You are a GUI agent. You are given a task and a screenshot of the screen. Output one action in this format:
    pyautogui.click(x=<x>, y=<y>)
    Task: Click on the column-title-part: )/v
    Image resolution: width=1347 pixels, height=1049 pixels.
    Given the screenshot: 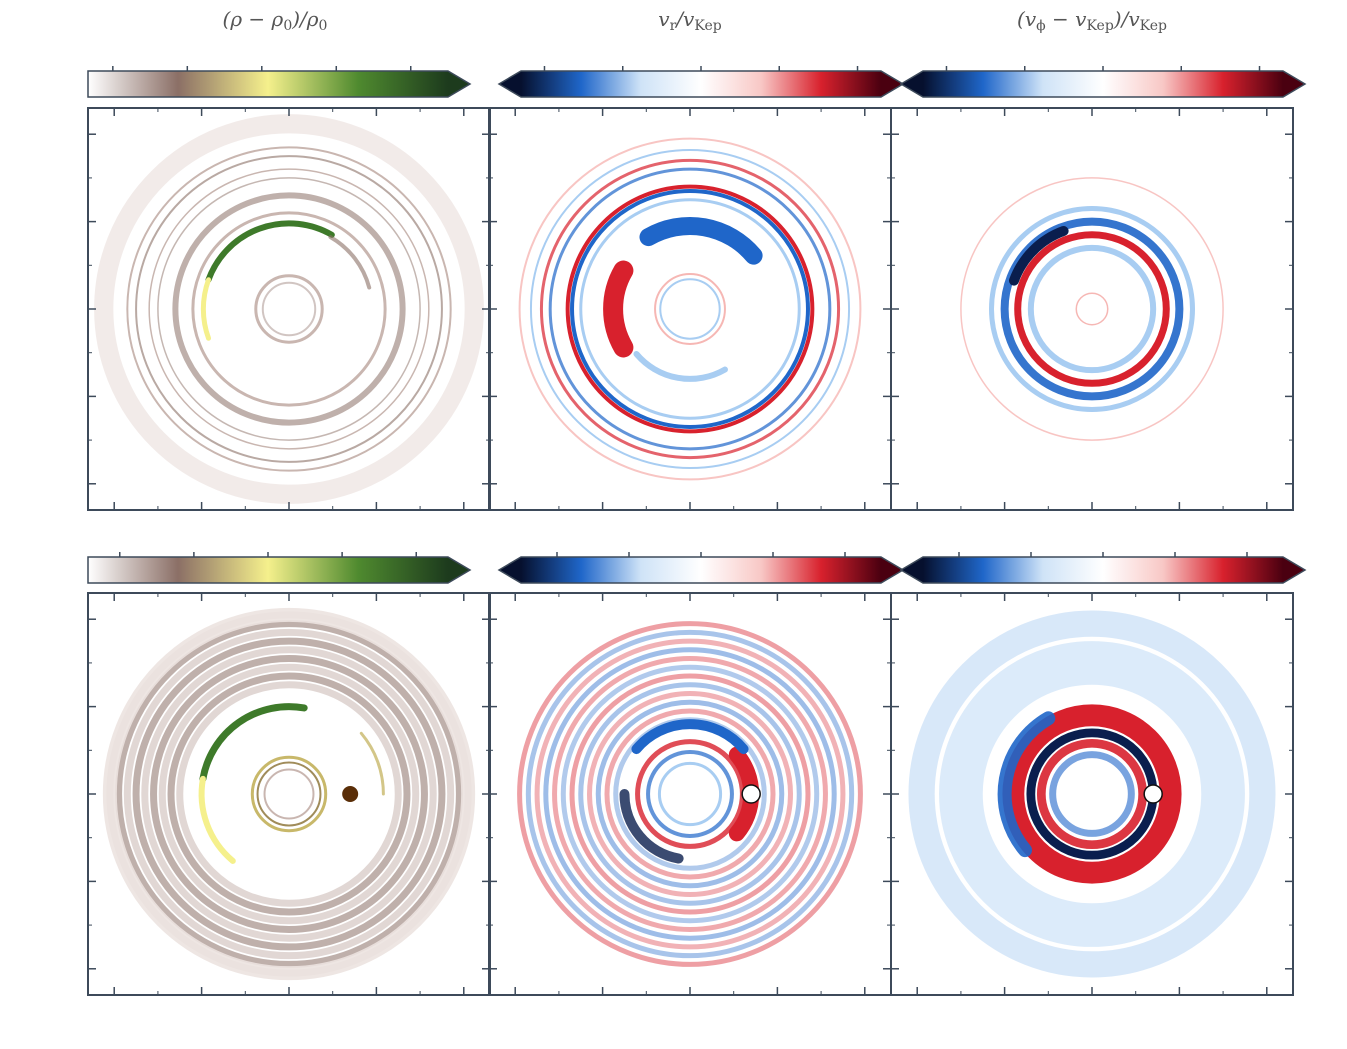 What is the action you would take?
    pyautogui.click(x=1127, y=19)
    